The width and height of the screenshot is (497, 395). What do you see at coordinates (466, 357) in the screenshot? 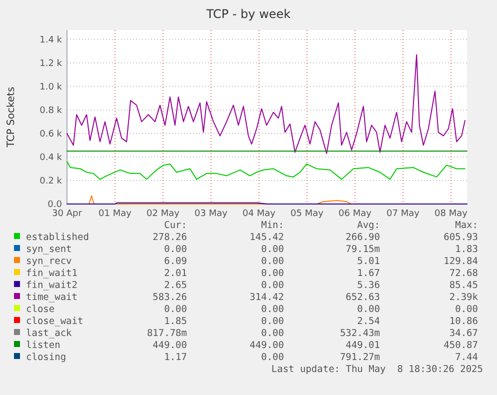
I see `text: 7.44` at bounding box center [466, 357].